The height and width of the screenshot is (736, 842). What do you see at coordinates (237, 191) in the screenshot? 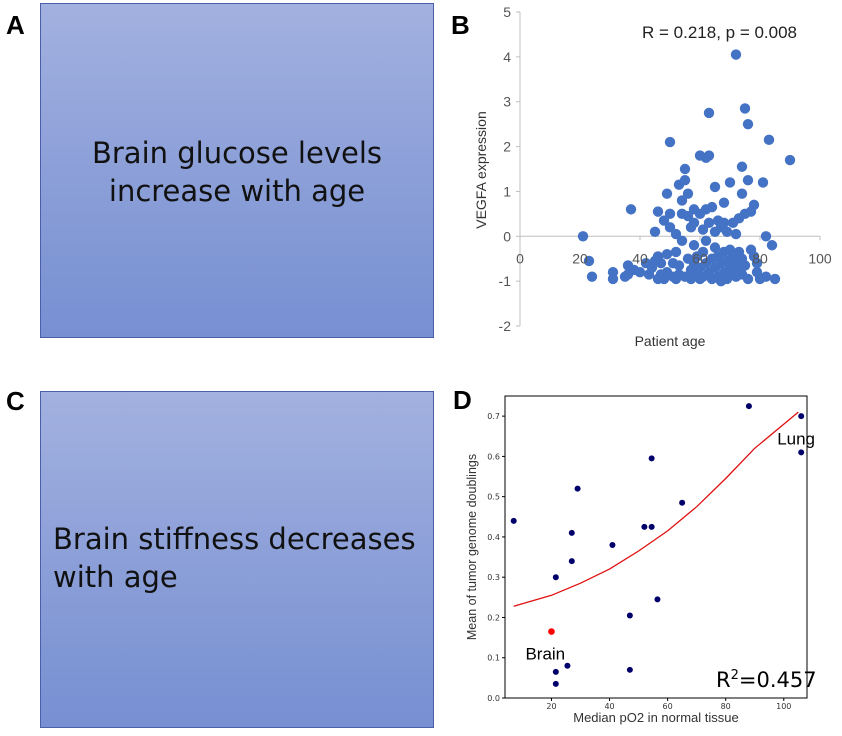
I see `panel-a-text-line2: increase with age` at bounding box center [237, 191].